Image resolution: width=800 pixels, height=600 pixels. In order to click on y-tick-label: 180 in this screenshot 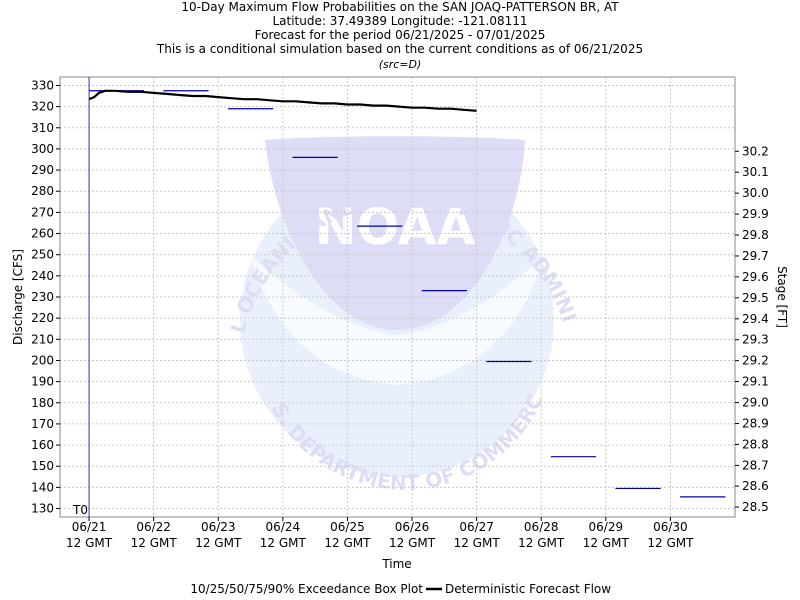, I will do `click(42, 403)`.